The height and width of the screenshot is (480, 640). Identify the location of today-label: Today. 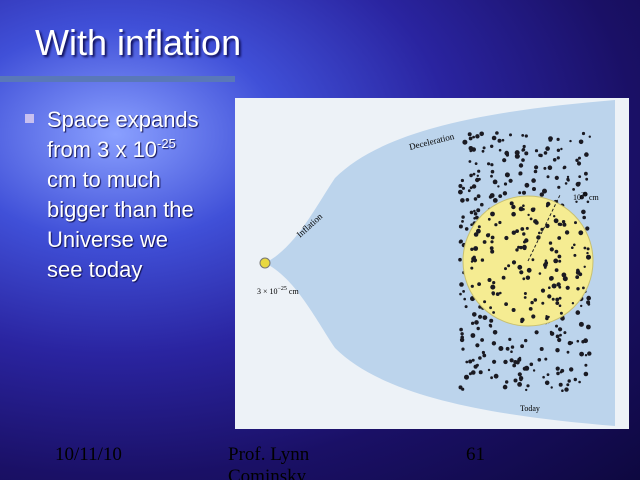
(530, 408).